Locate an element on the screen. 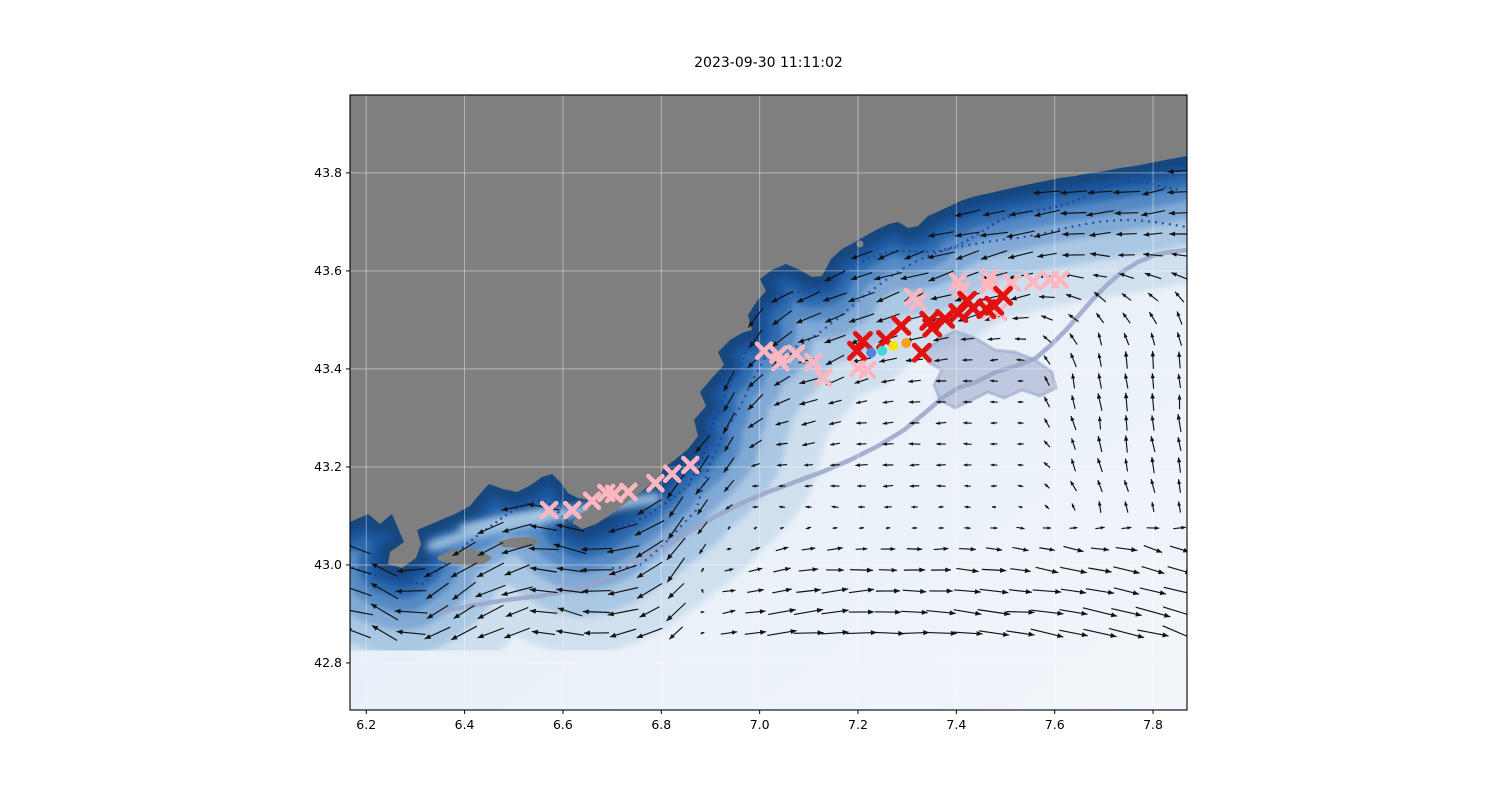 This screenshot has height=800, width=1500. y-tick-label: 43.6 is located at coordinates (328, 270).